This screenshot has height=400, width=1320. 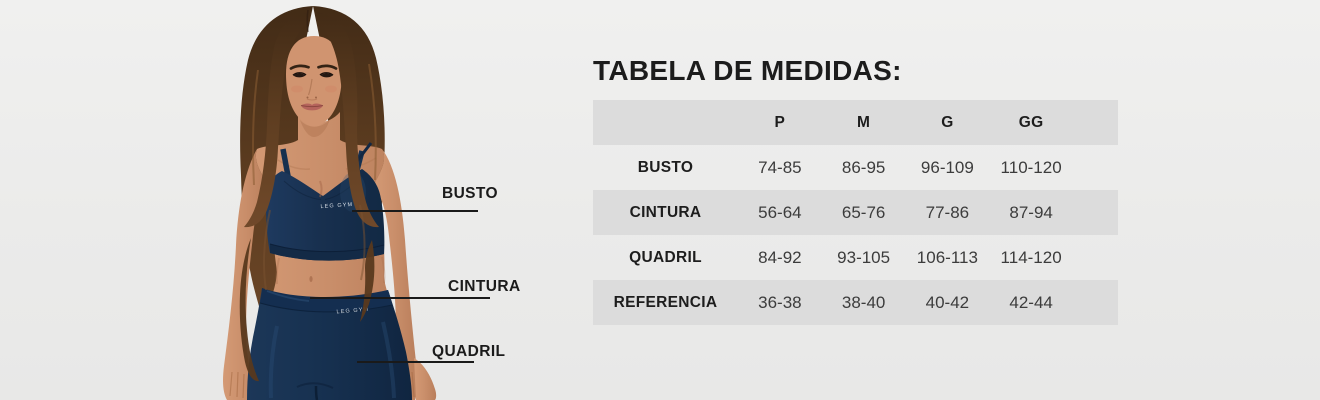 I want to click on hair-front-left, so click(x=276, y=120).